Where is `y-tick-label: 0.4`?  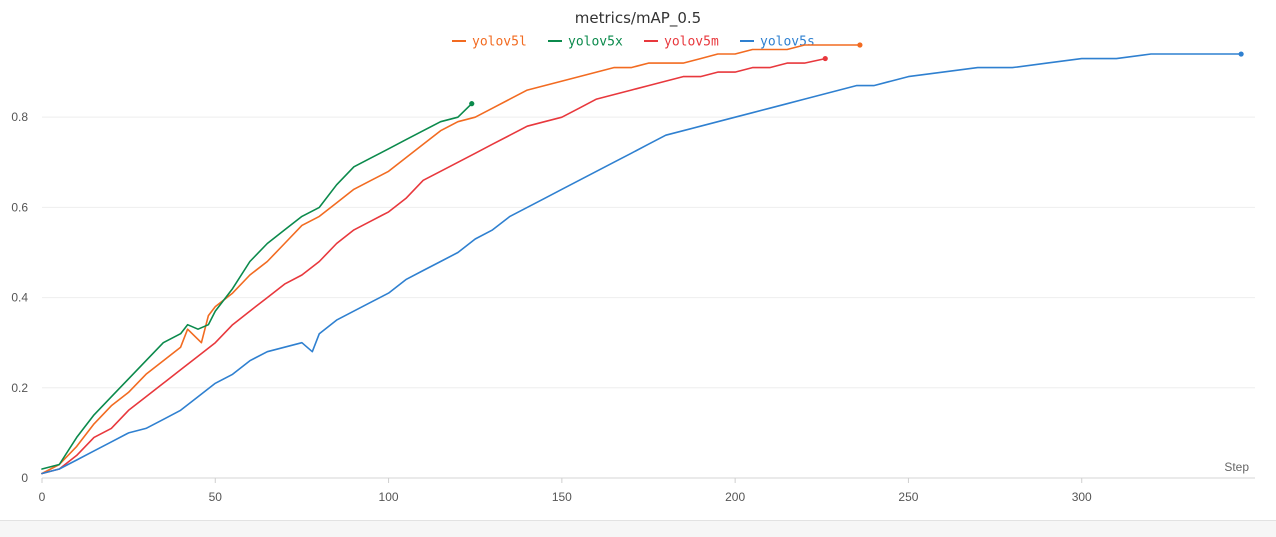 y-tick-label: 0.4 is located at coordinates (19, 298).